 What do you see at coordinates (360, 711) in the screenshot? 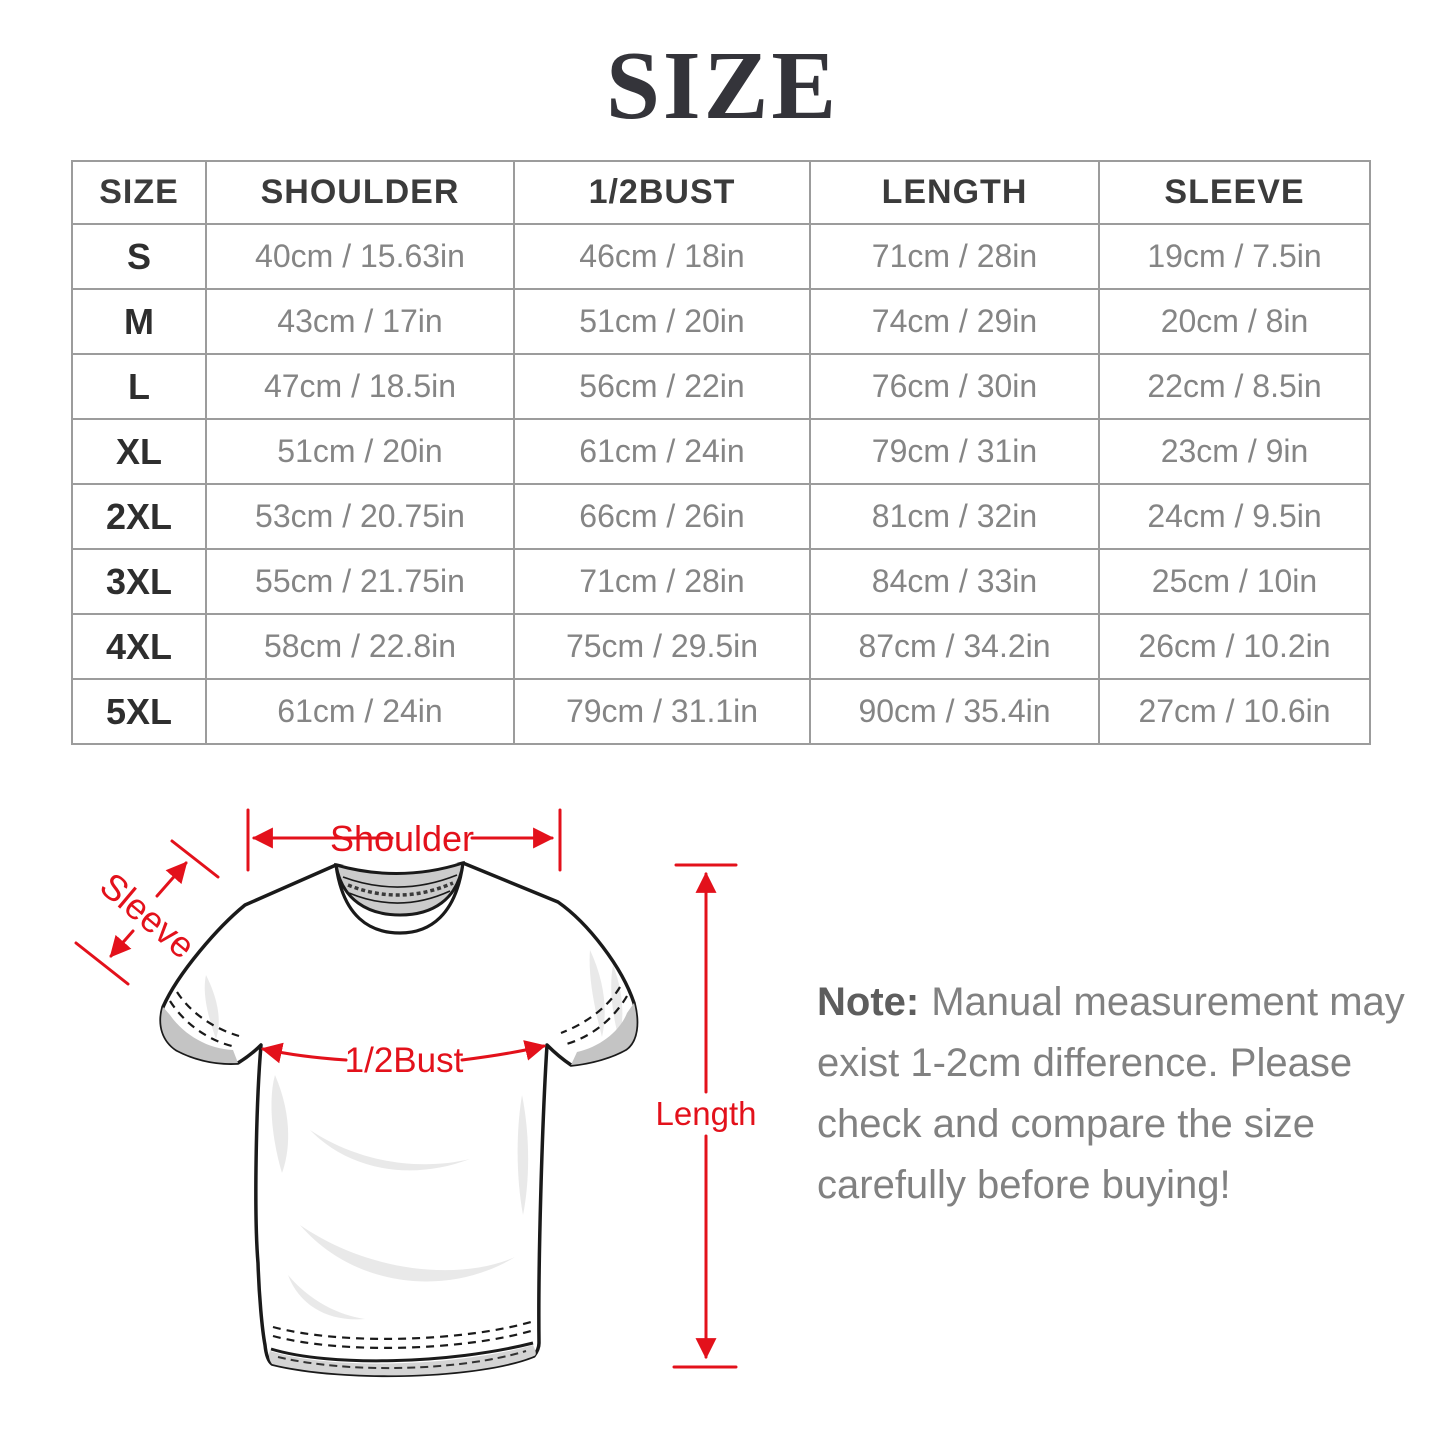
I see `cell-shoulder: 61cm / 24in` at bounding box center [360, 711].